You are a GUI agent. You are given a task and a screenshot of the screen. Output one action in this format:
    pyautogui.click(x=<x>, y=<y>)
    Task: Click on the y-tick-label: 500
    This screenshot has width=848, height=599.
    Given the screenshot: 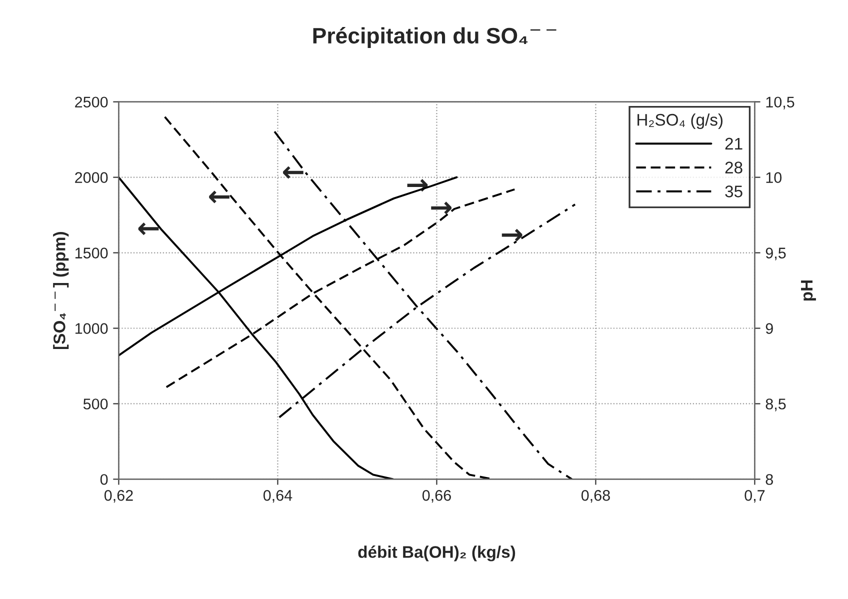 What is the action you would take?
    pyautogui.click(x=95, y=404)
    